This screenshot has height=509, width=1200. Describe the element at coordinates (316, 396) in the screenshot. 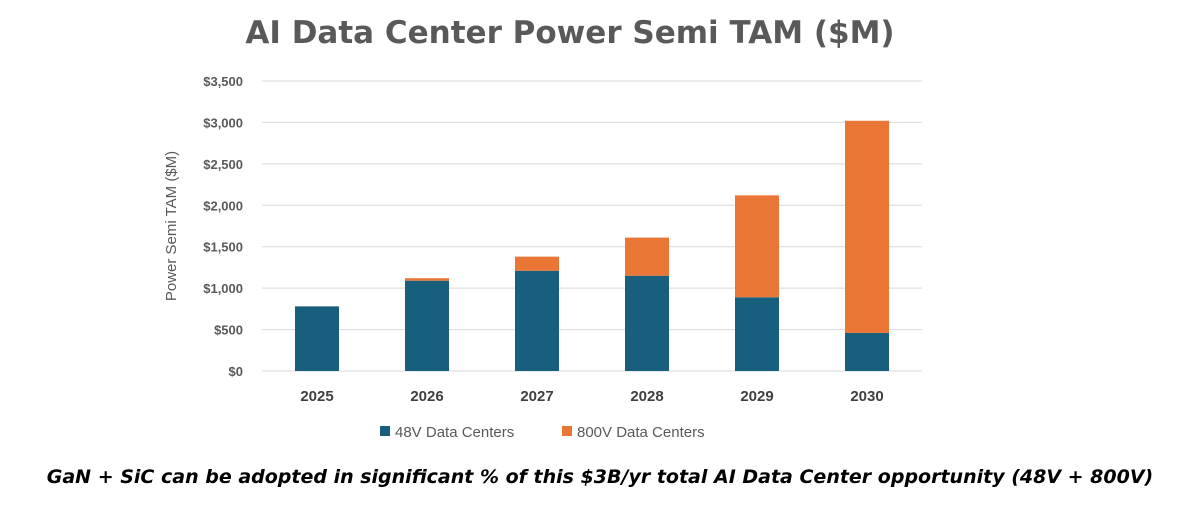

I see `x-tick-label: 2025` at that location.